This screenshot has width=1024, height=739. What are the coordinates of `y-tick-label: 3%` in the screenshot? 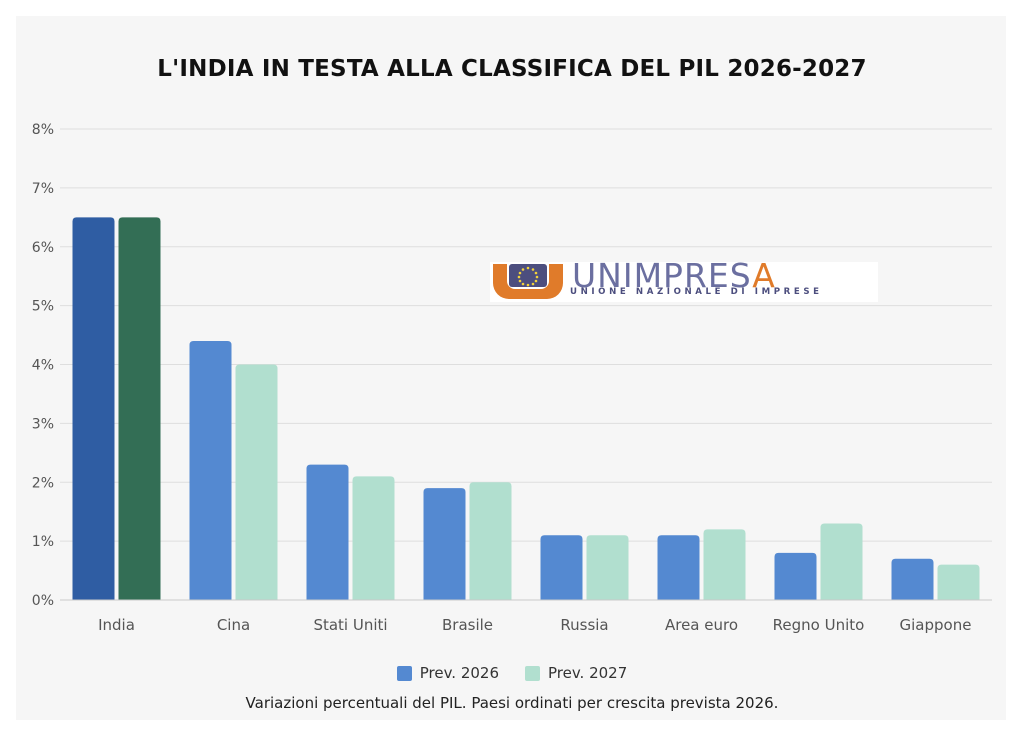 It's located at (43, 424).